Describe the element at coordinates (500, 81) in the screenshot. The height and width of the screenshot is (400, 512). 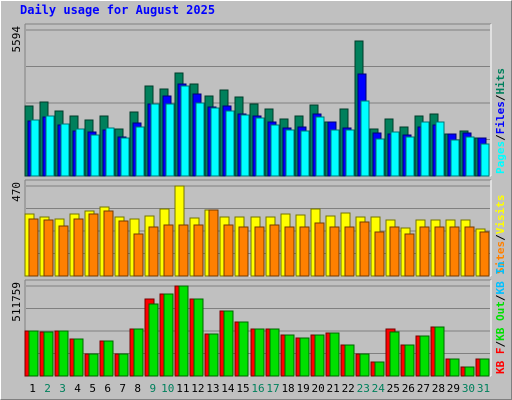
I see `legend-entry: Hits` at that location.